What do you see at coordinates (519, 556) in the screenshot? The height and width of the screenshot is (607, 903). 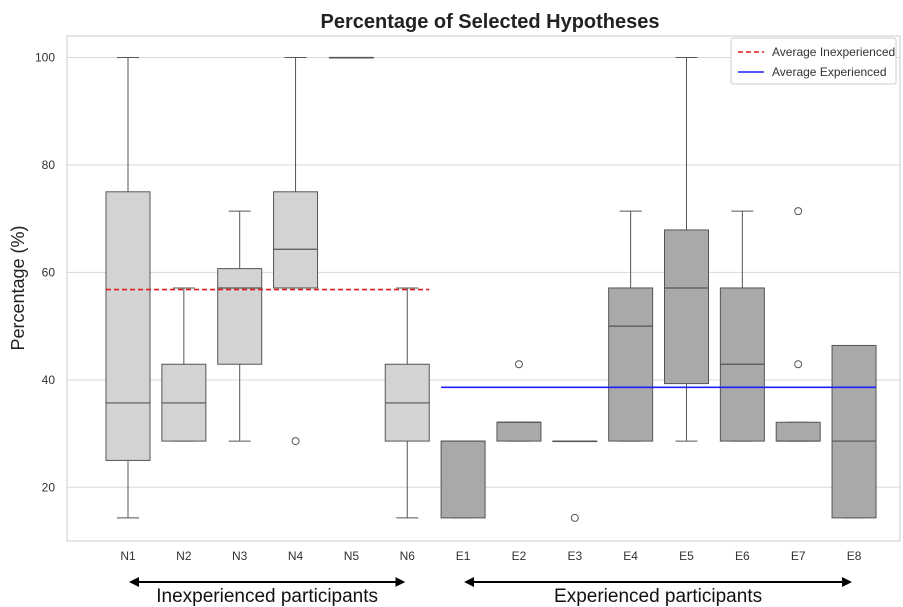 I see `x-tick-label-E2: E2` at bounding box center [519, 556].